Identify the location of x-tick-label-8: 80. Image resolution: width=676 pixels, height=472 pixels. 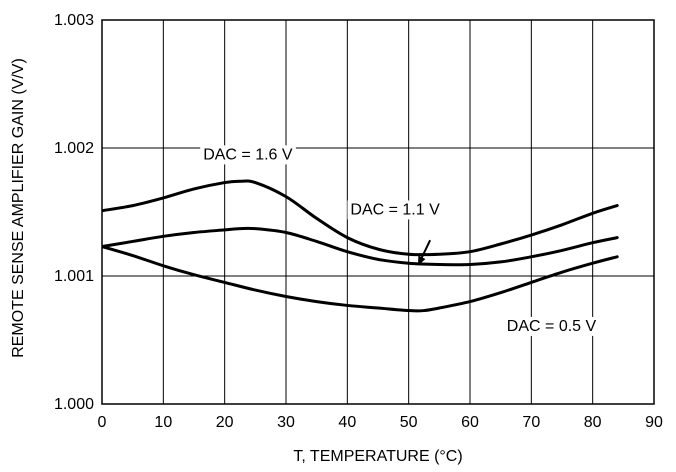
(593, 422).